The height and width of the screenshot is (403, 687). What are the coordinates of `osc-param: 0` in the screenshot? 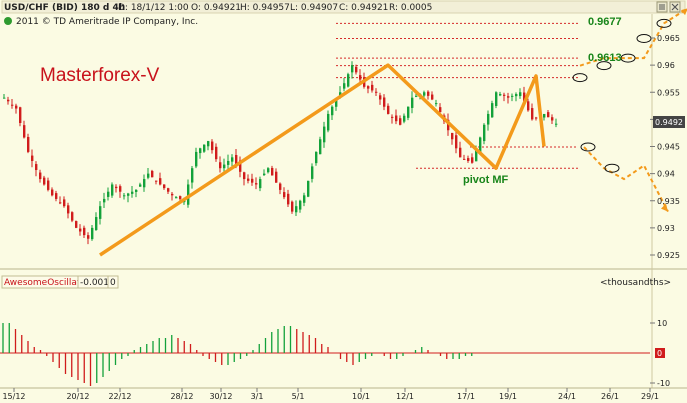 It's located at (113, 283).